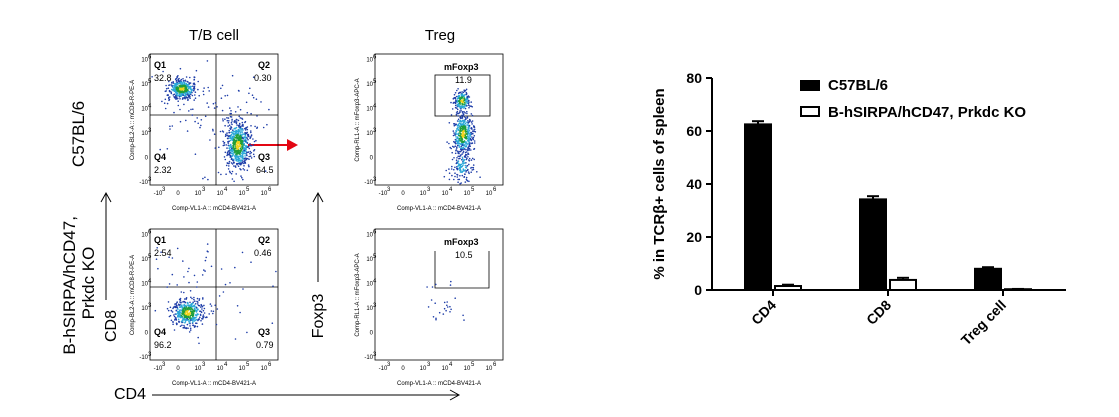 This screenshot has width=1119, height=417. I want to click on flow-ytick-exp: 3, so click(150, 306).